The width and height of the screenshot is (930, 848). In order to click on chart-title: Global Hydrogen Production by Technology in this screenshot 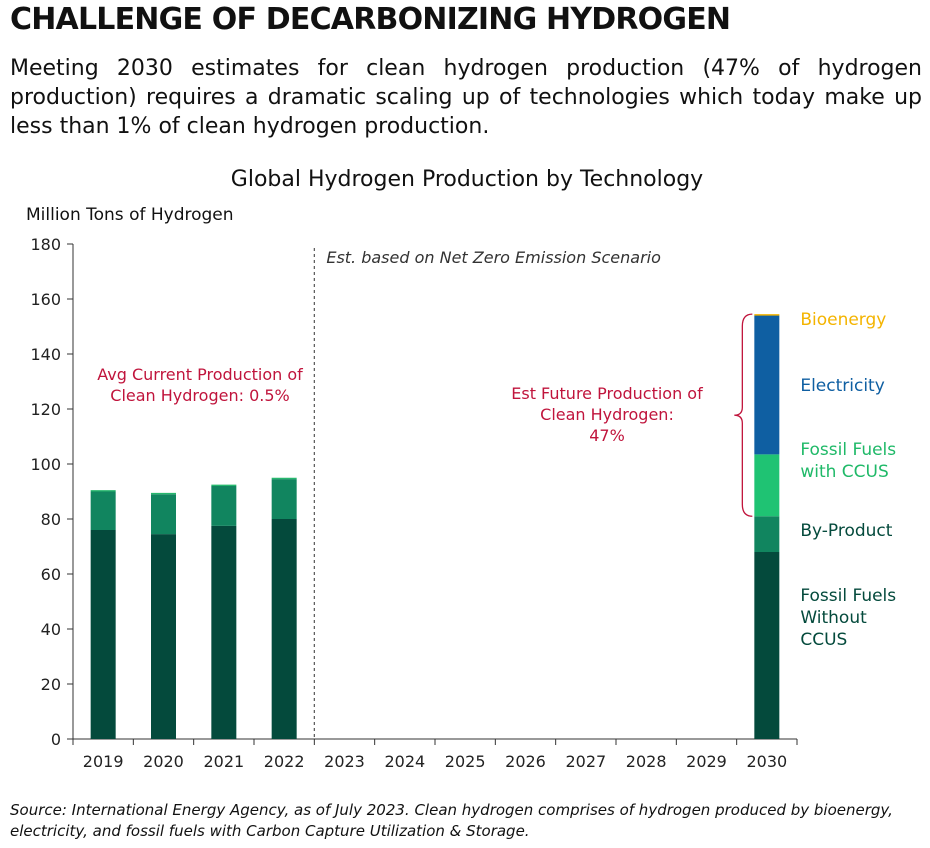, I will do `click(467, 179)`.